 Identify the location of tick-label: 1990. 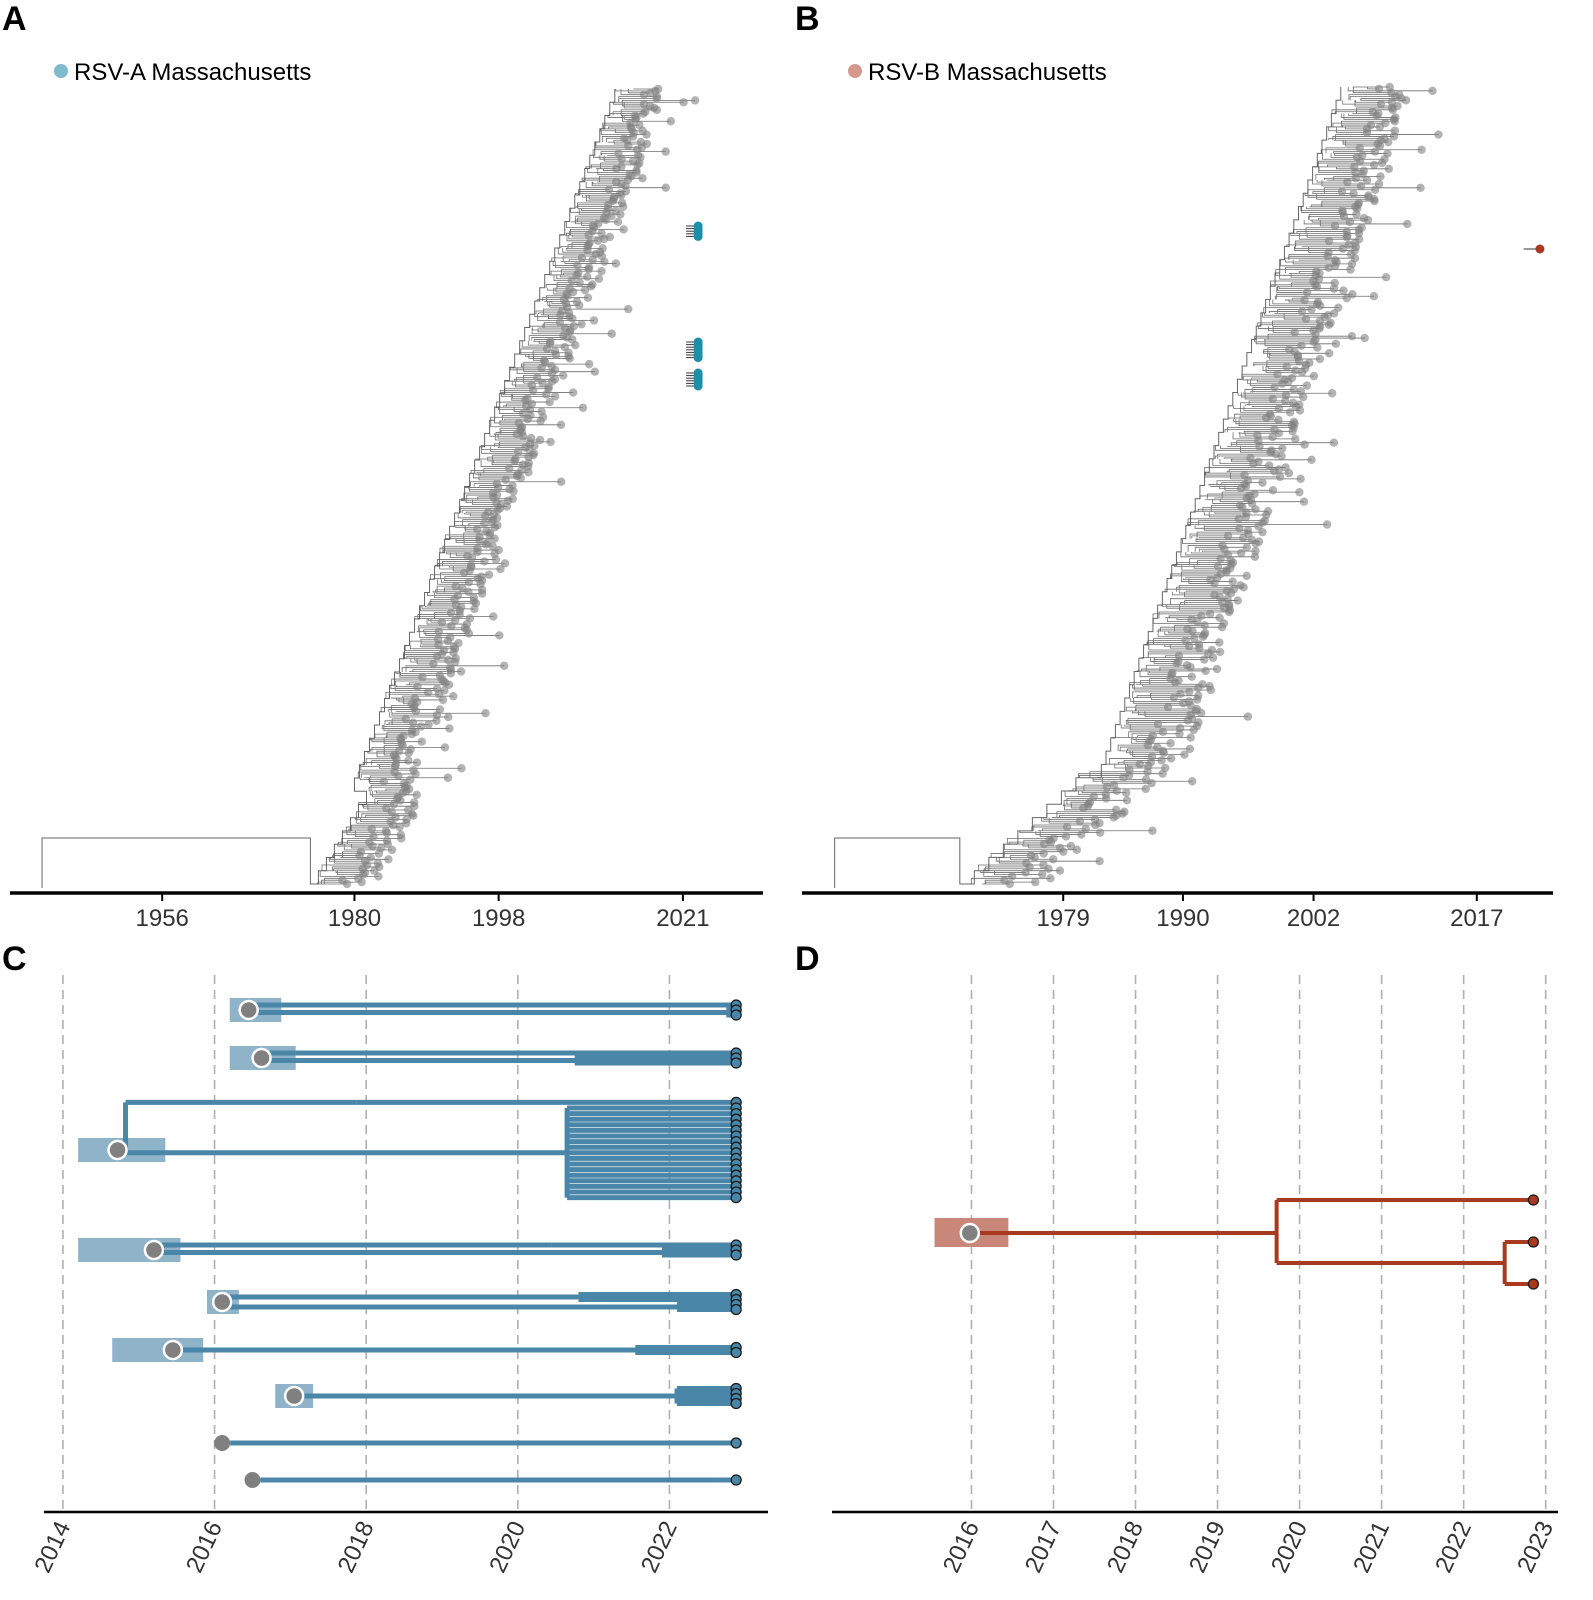
(1182, 918).